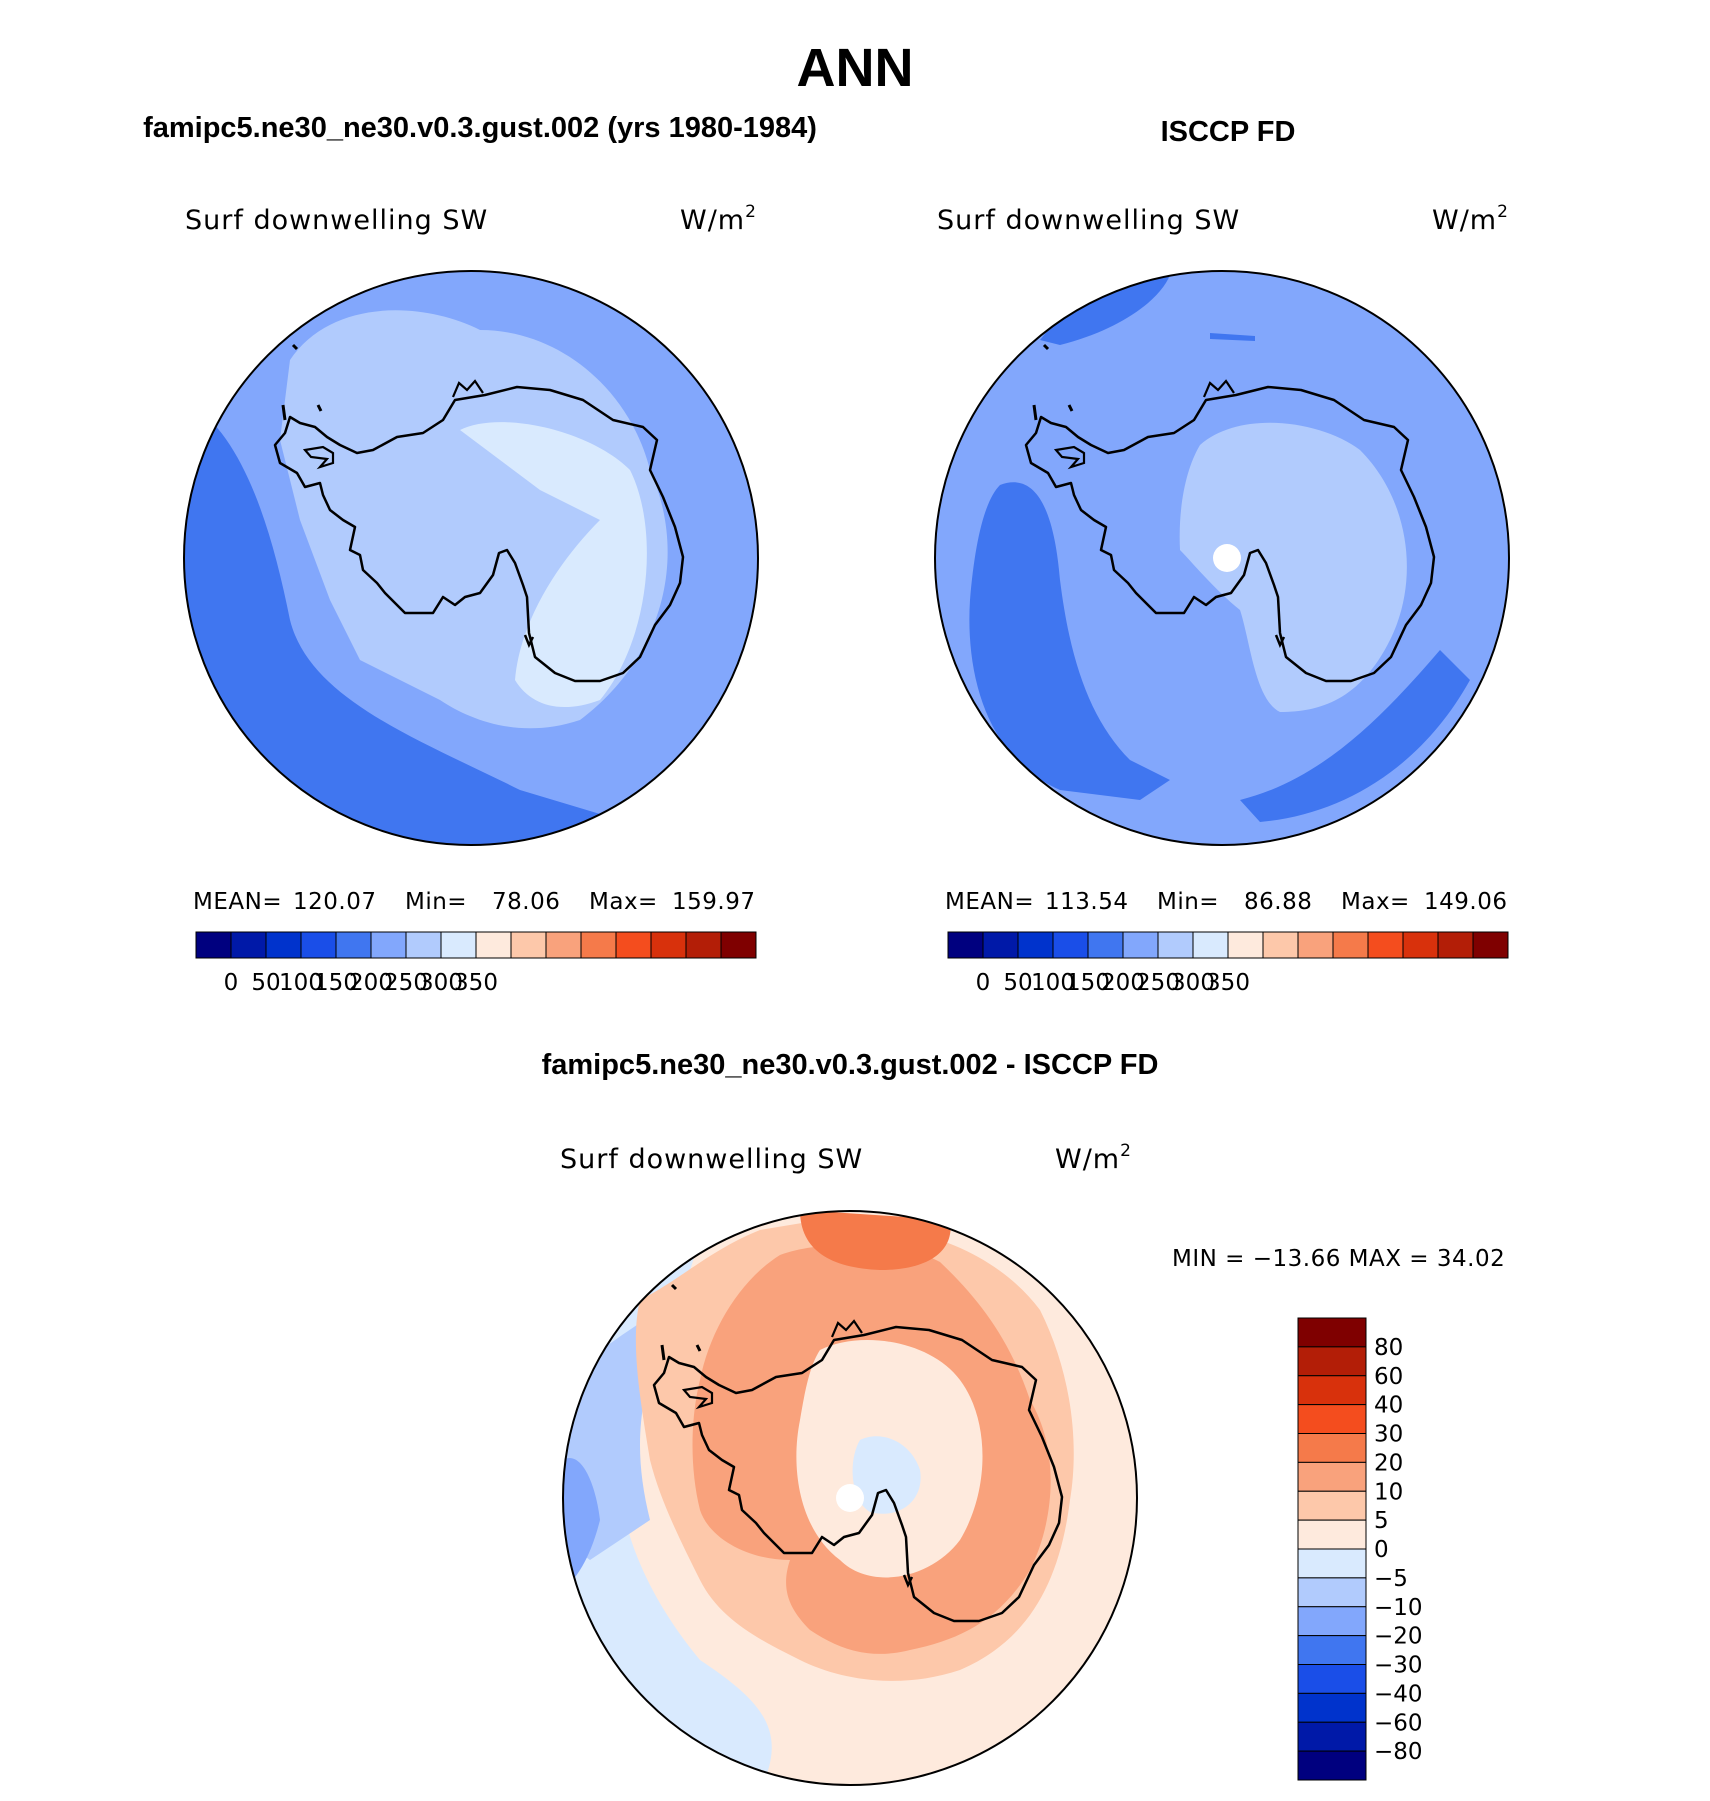 The height and width of the screenshot is (1801, 1710). I want to click on colorbar-tick-label: −40, so click(1398, 1694).